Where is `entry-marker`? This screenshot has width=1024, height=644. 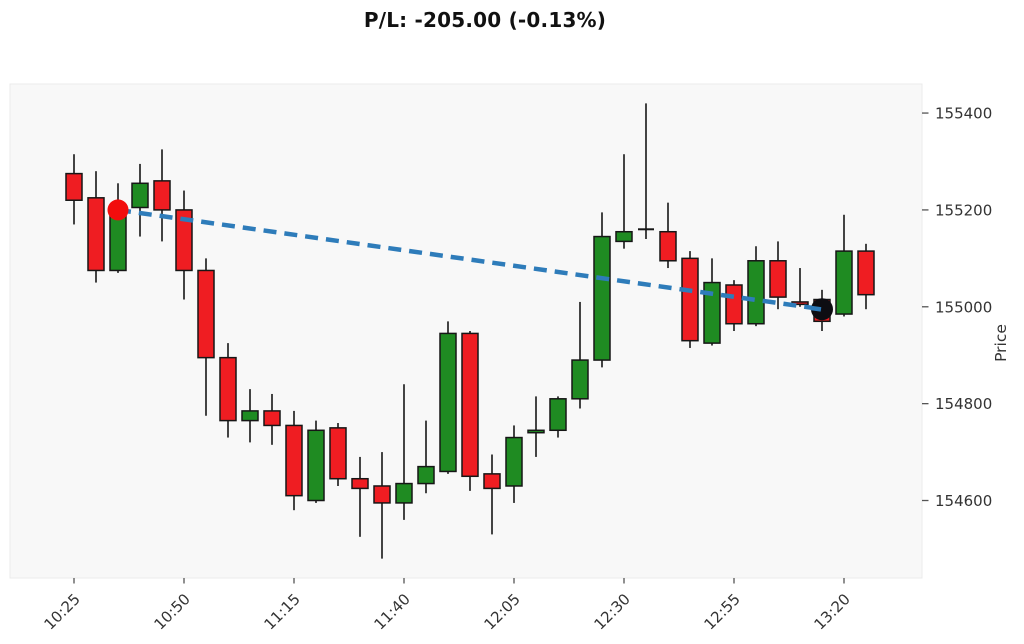 entry-marker is located at coordinates (118, 210).